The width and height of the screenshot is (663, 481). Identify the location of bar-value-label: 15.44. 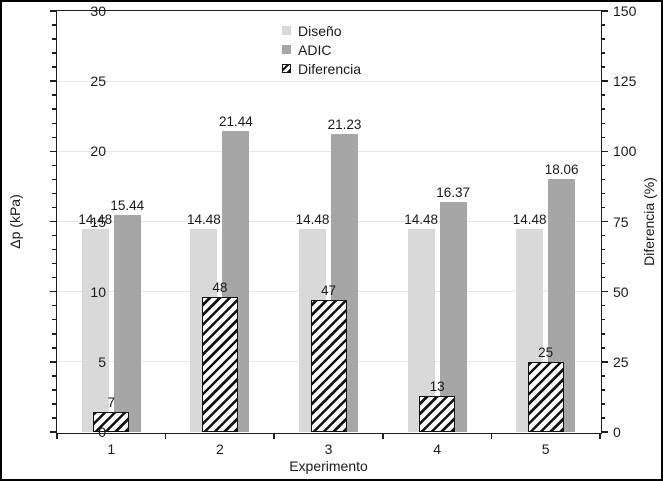
(127, 206).